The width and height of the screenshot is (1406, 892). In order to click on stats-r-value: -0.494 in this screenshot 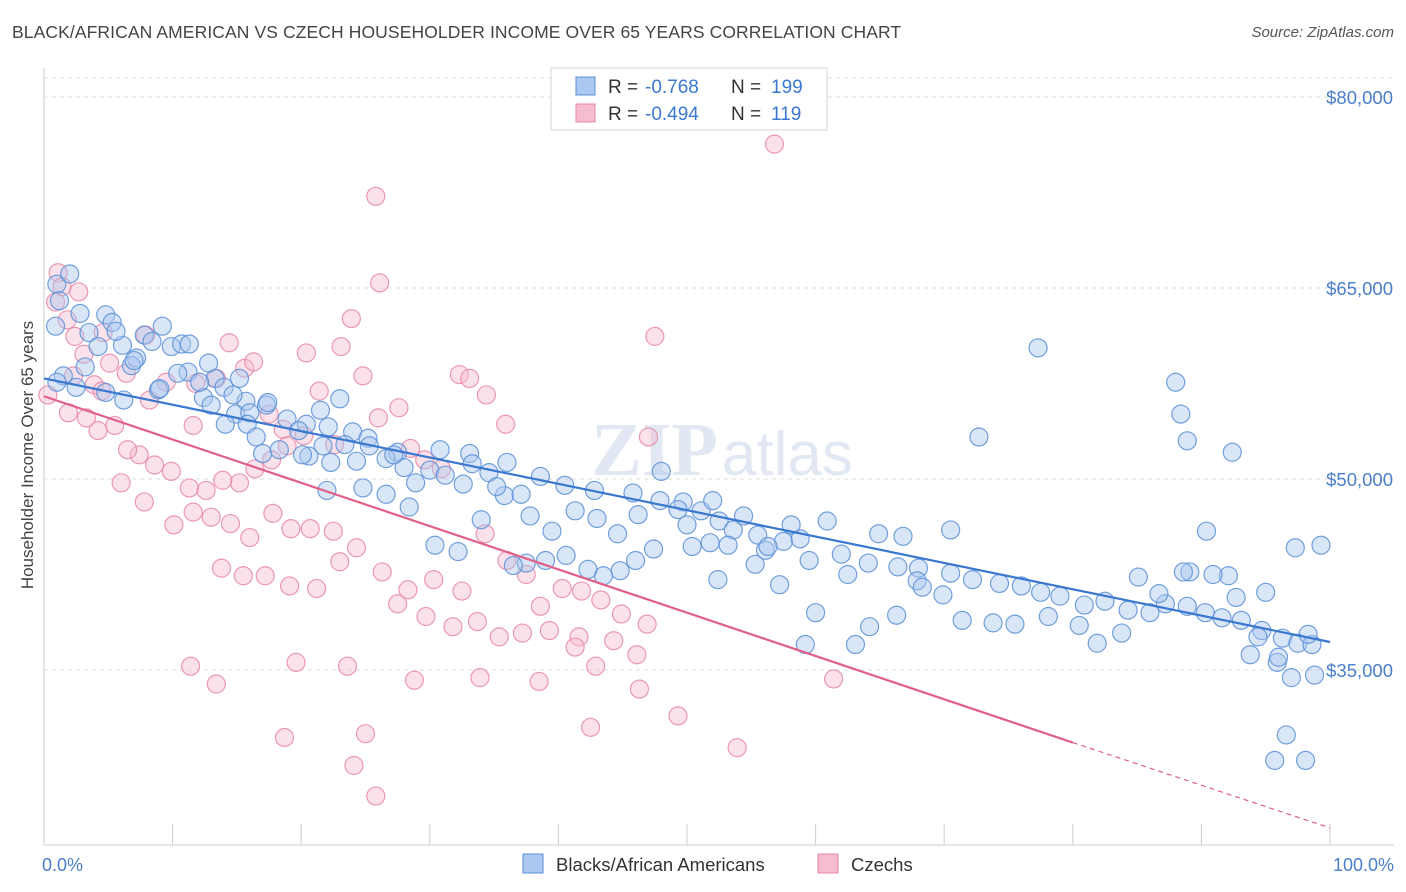, I will do `click(672, 114)`.